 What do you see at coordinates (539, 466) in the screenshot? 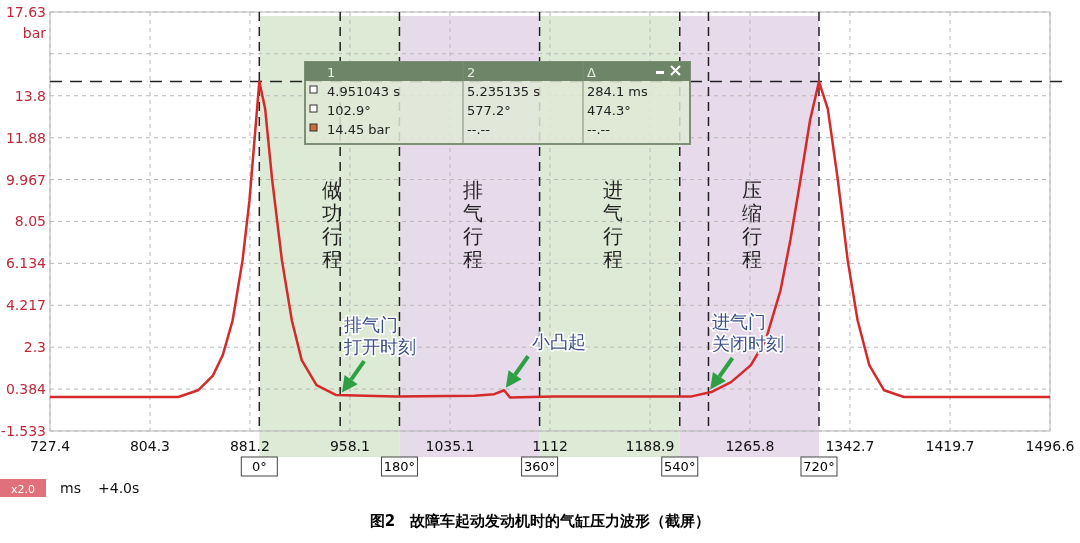
I see `text: 360°` at bounding box center [539, 466].